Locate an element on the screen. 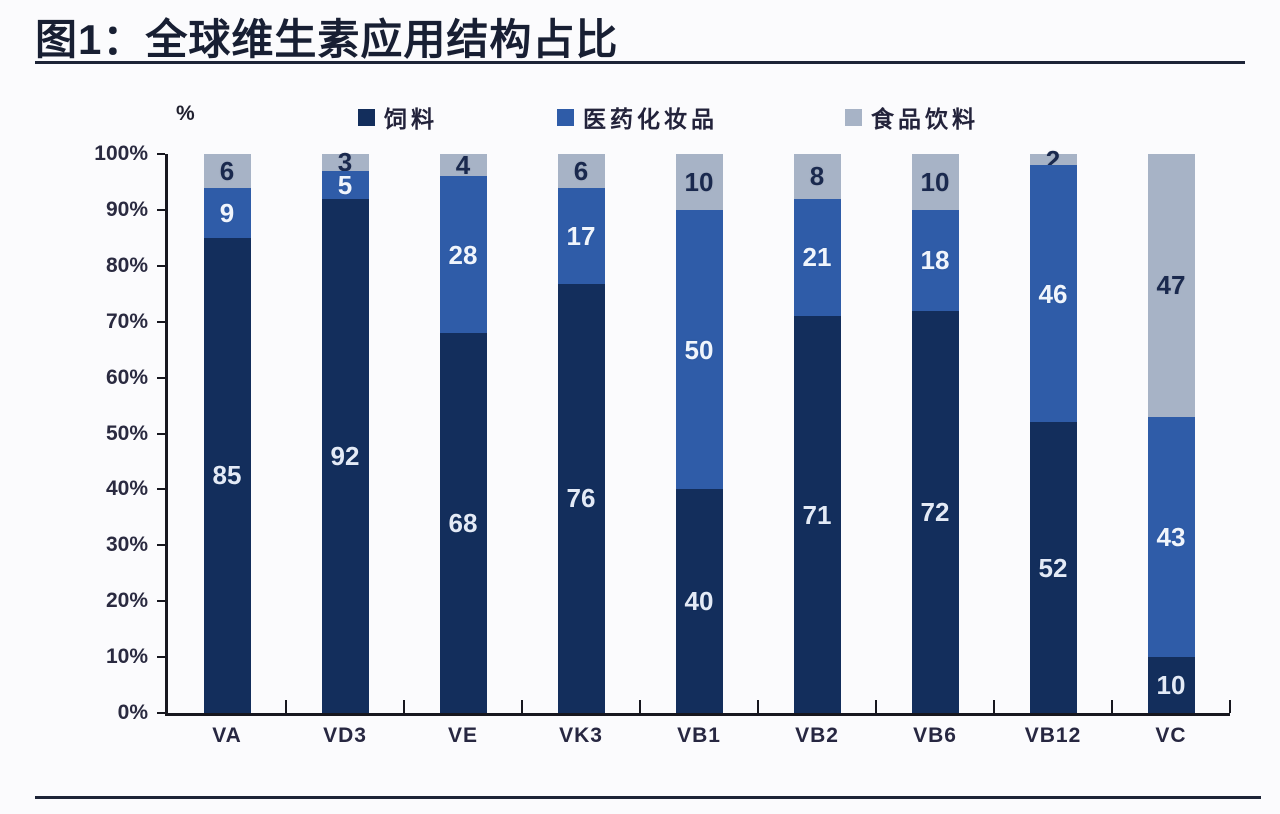  segment-pharma-cosmetics-VA: 9 is located at coordinates (227, 212).